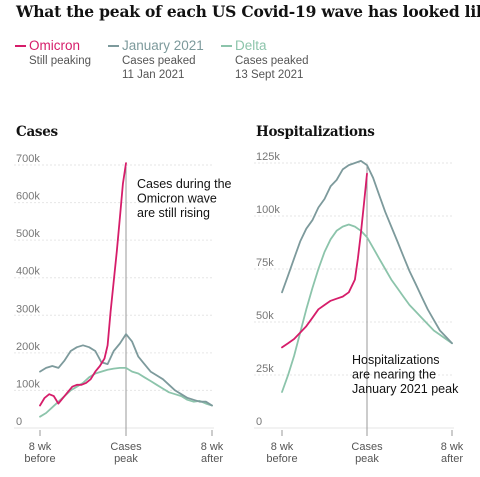  Describe the element at coordinates (37, 132) in the screenshot. I see `panel-title-cases: Cases` at that location.